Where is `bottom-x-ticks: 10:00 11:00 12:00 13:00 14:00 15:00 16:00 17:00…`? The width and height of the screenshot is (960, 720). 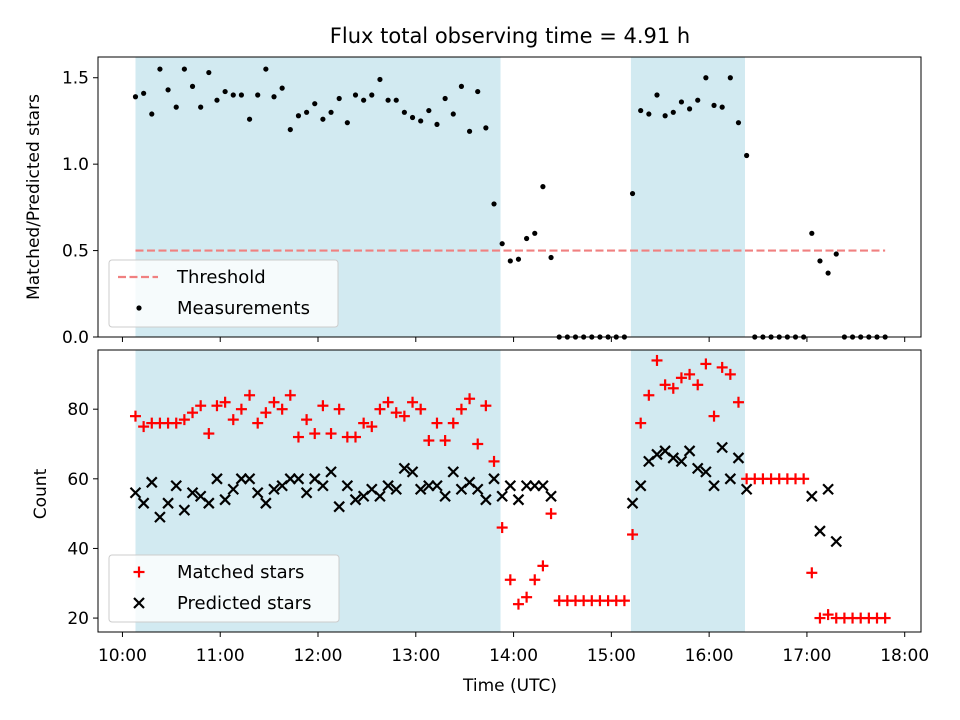
bottom-x-ticks: 10:00 11:00 12:00 13:00 14:00 15:00 16:00 17:00… is located at coordinates (513, 649).